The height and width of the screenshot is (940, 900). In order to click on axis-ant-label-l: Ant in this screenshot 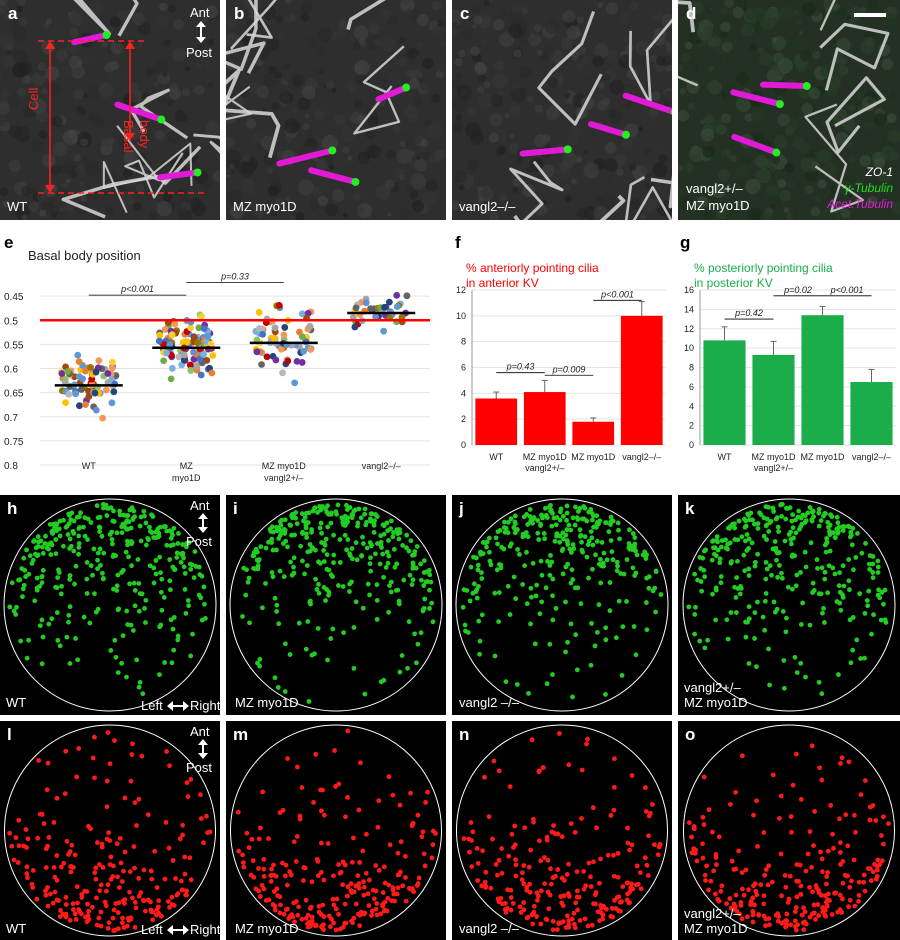, I will do `click(200, 731)`.